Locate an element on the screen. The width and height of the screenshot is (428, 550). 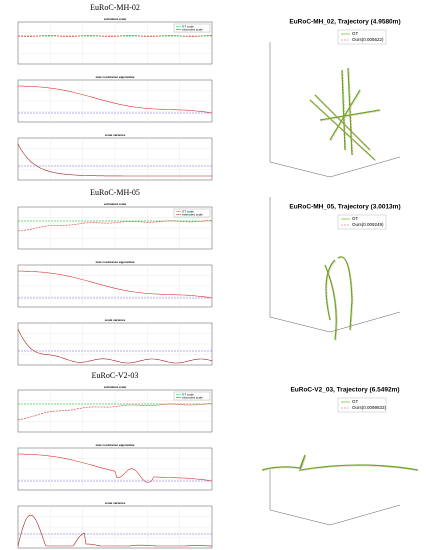
trajectory-title: EuRoC-V2_03, Trajectory (6.5492m) is located at coordinates (344, 390).